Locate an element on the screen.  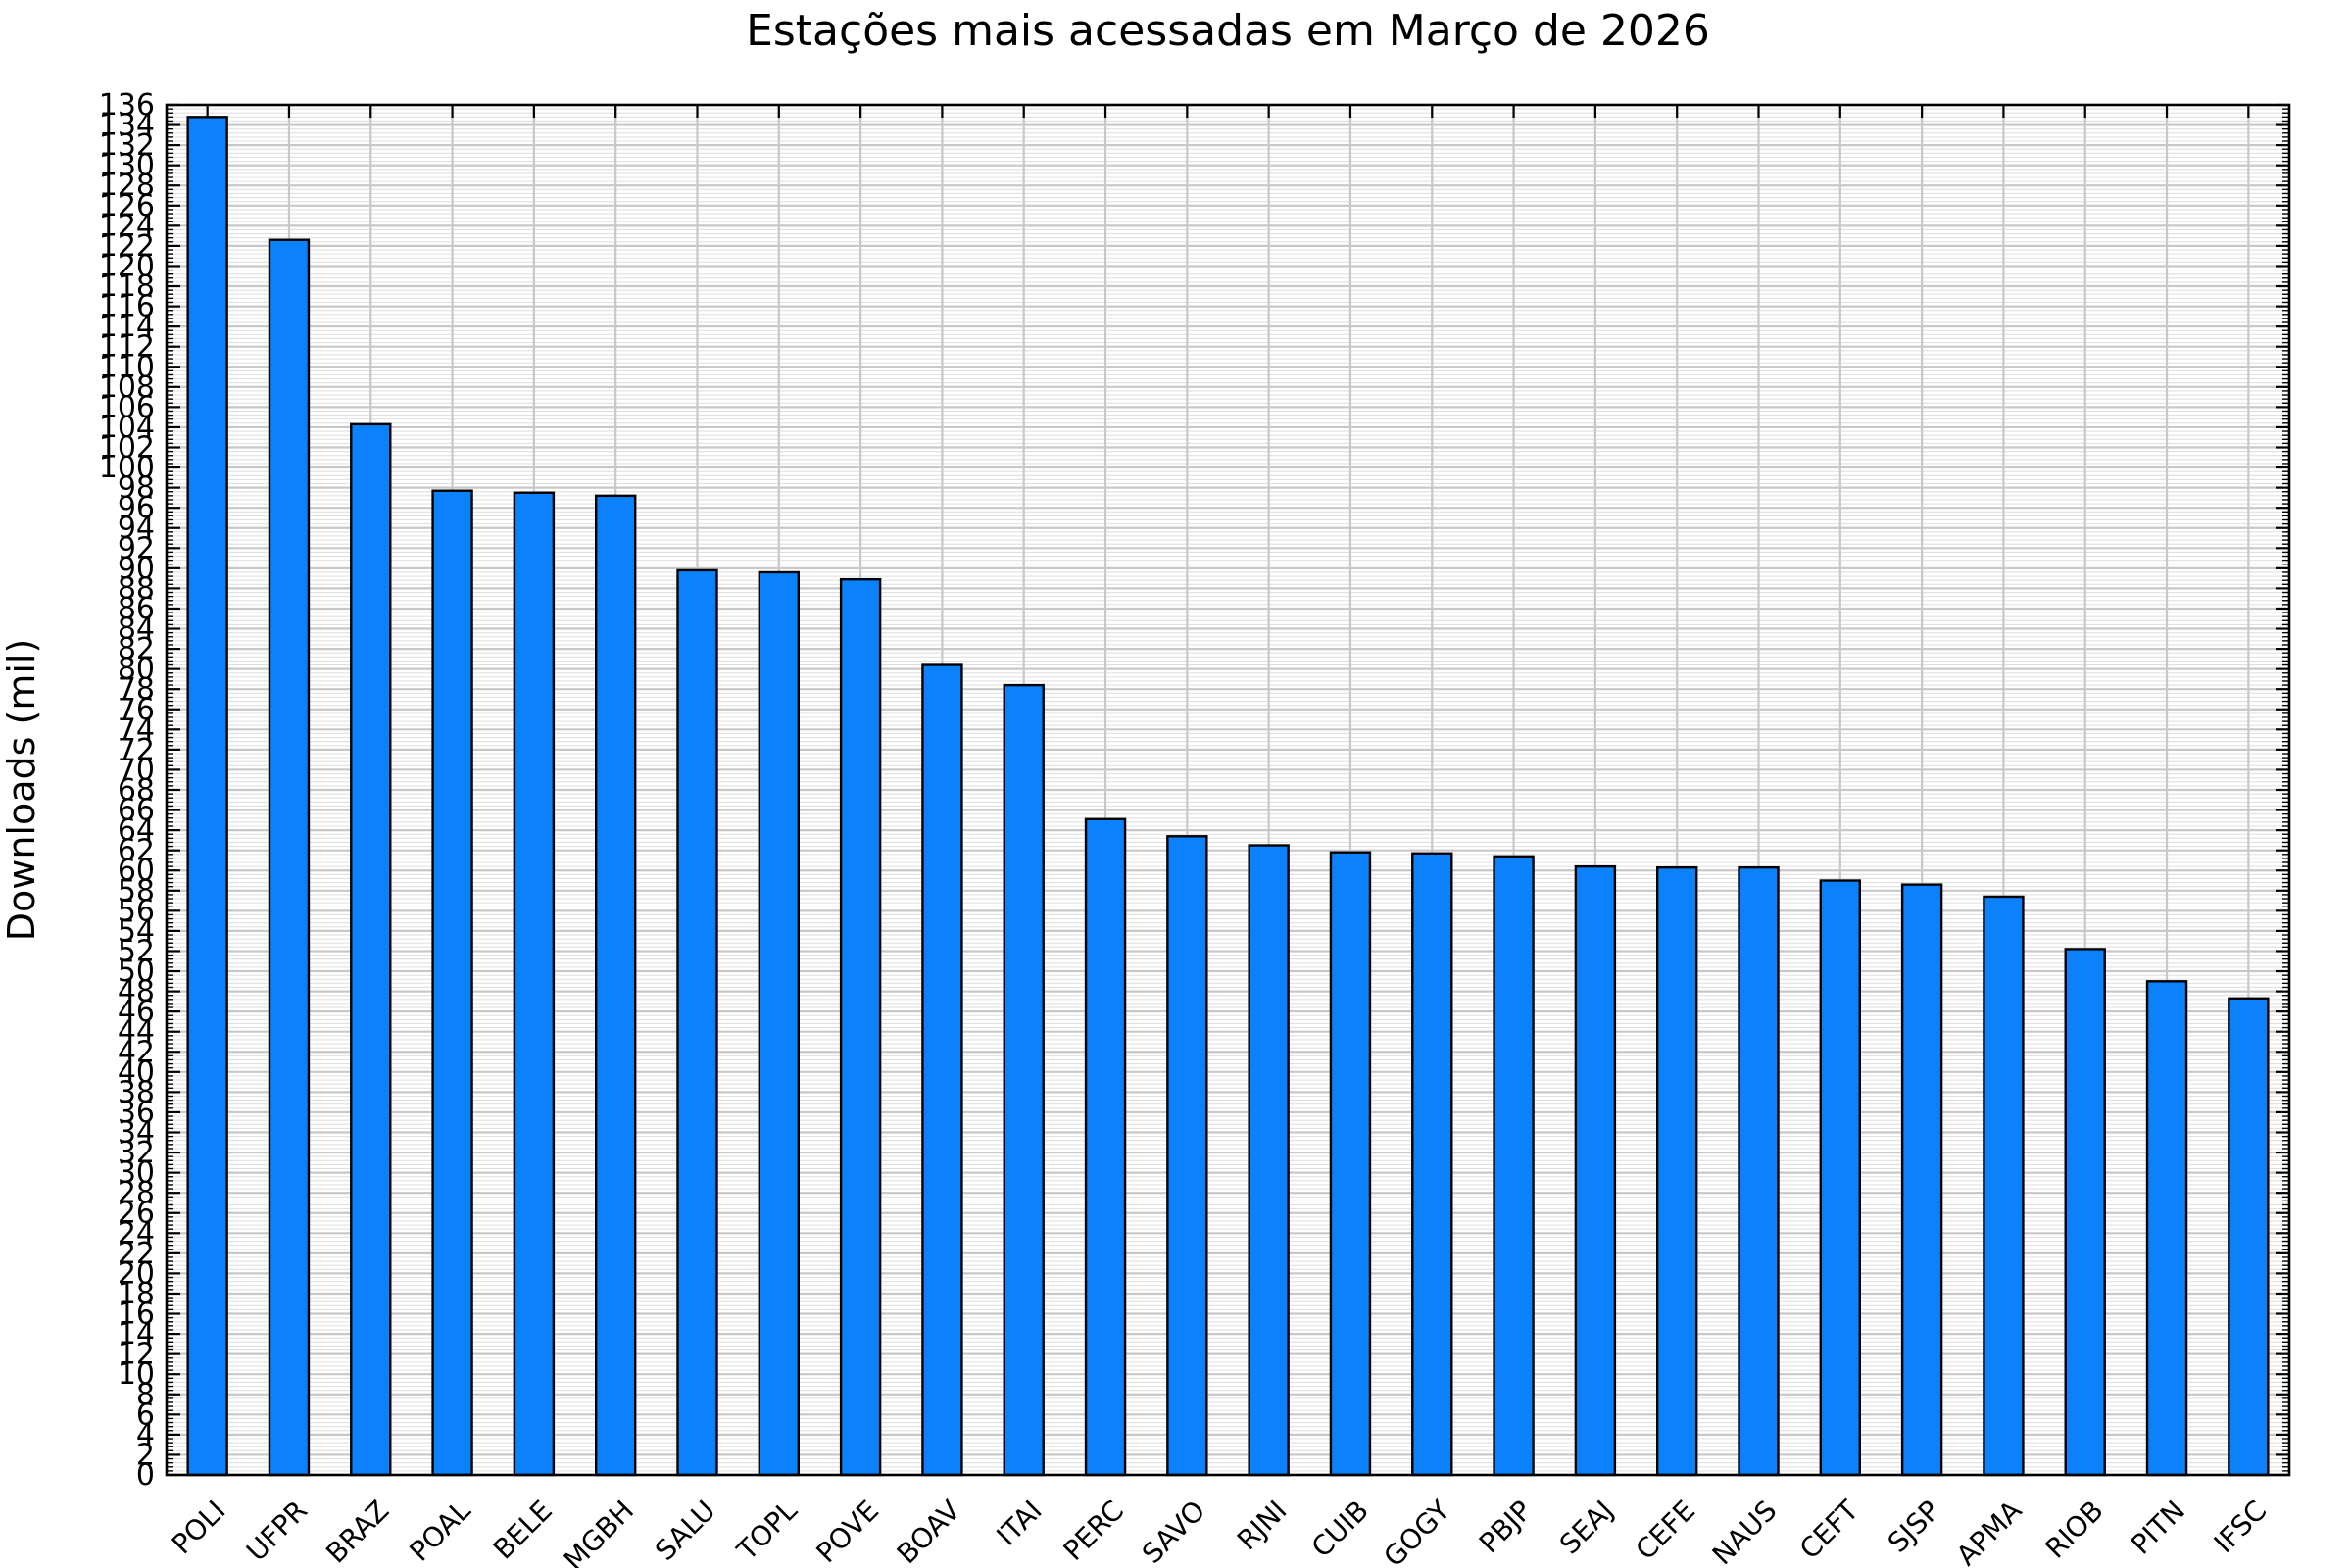
y-tick-label: 80 is located at coordinates (136, 670).